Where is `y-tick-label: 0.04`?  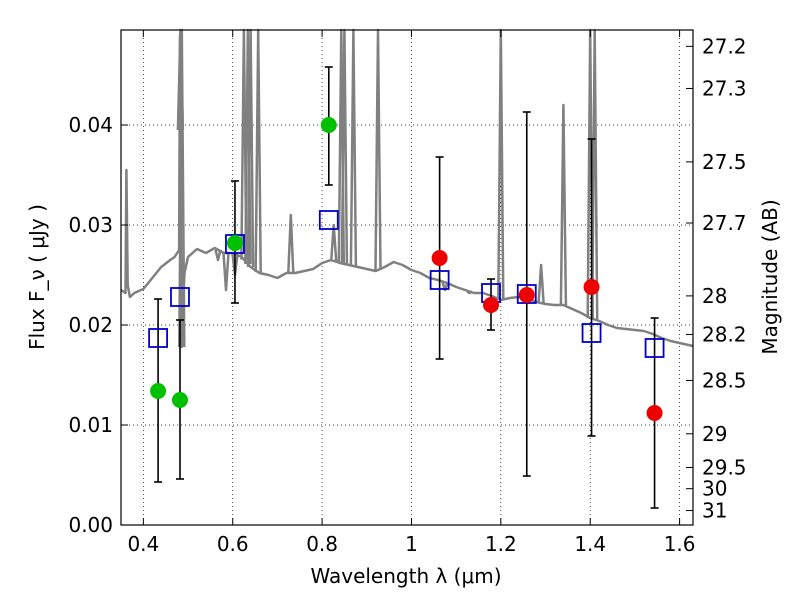
y-tick-label: 0.04 is located at coordinates (90, 125).